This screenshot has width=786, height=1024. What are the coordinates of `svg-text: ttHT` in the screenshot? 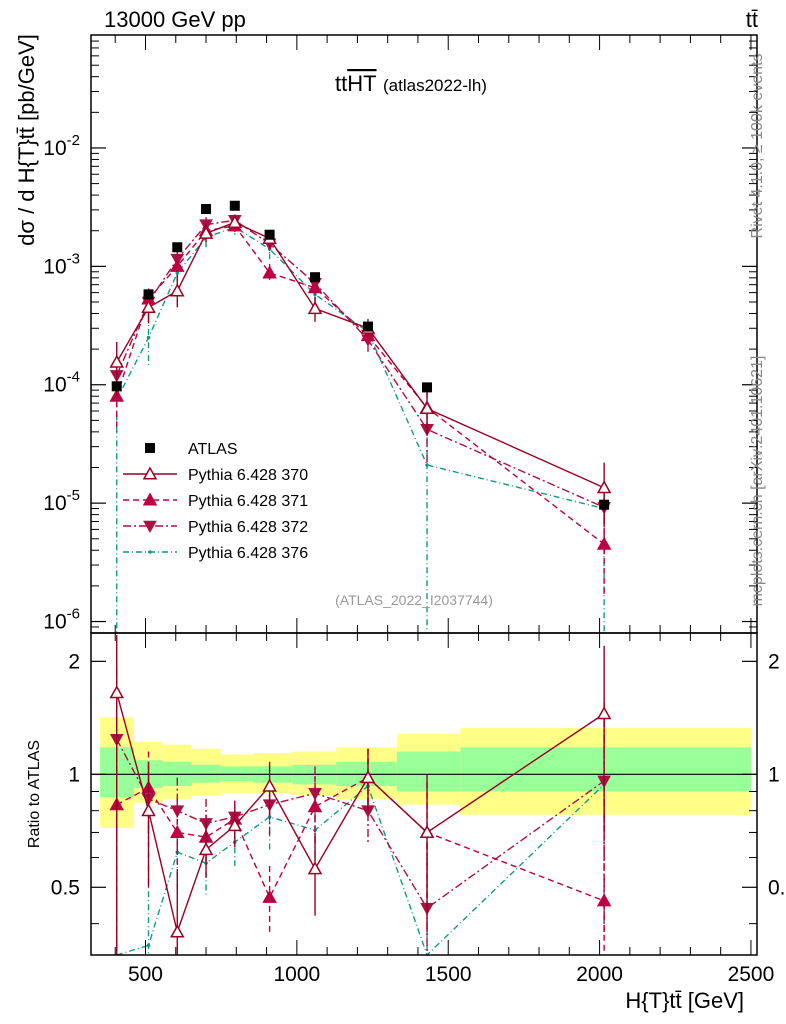 It's located at (356, 83).